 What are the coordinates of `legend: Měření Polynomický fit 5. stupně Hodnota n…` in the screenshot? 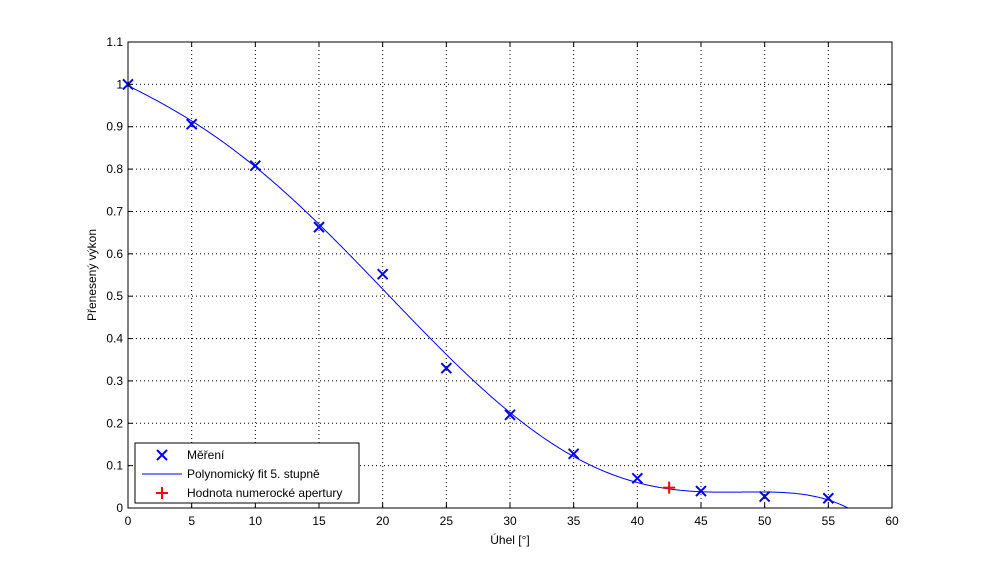 It's located at (247, 473).